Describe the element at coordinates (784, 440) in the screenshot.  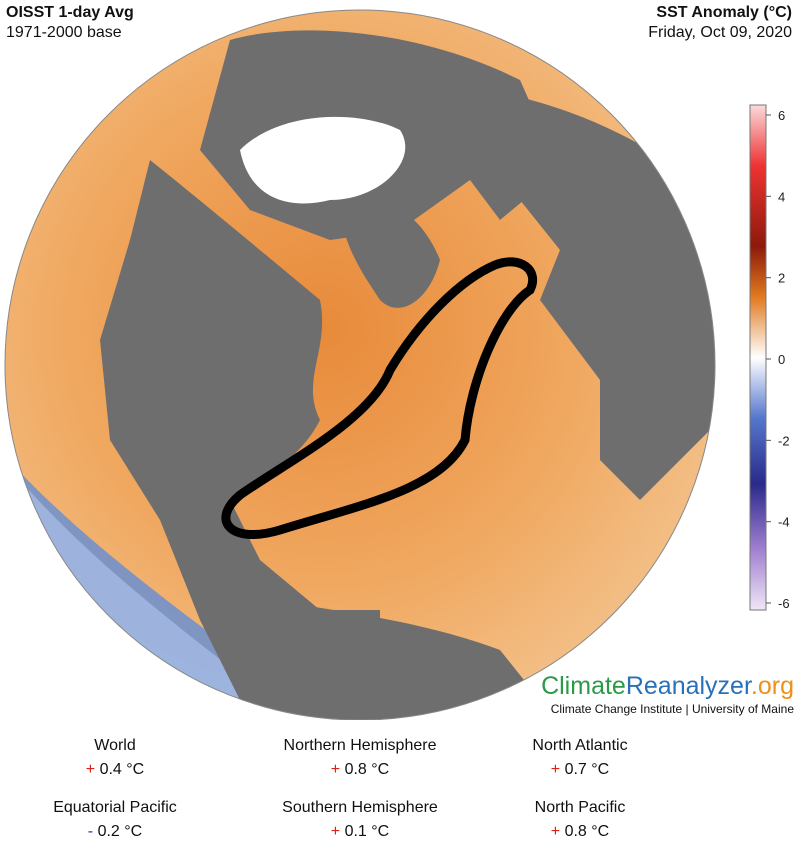
I see `tick-label: -2` at that location.